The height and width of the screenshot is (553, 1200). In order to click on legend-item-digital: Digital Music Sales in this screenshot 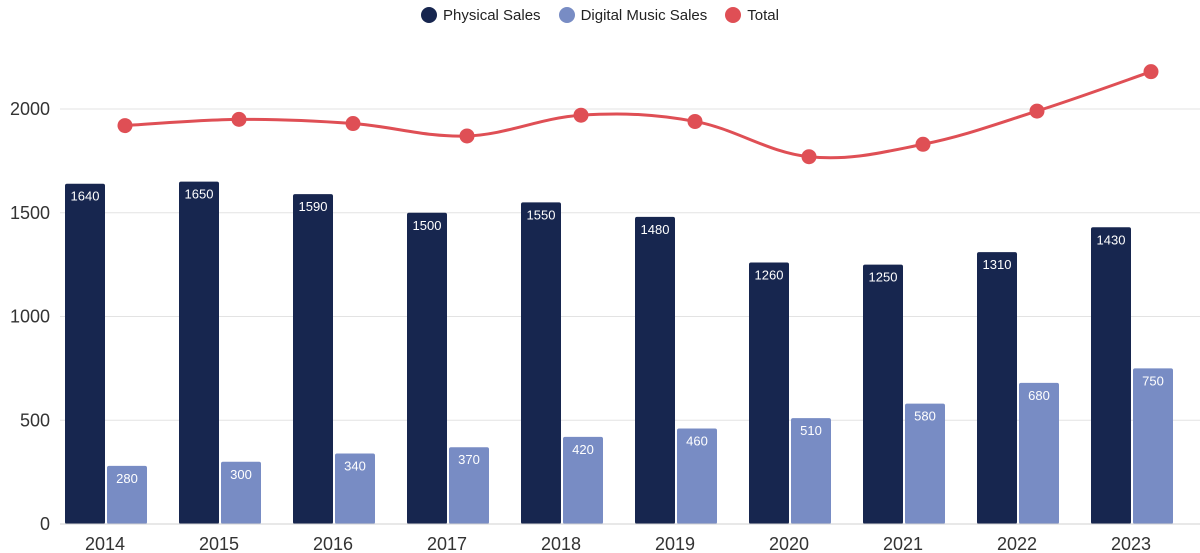, I will do `click(633, 15)`.